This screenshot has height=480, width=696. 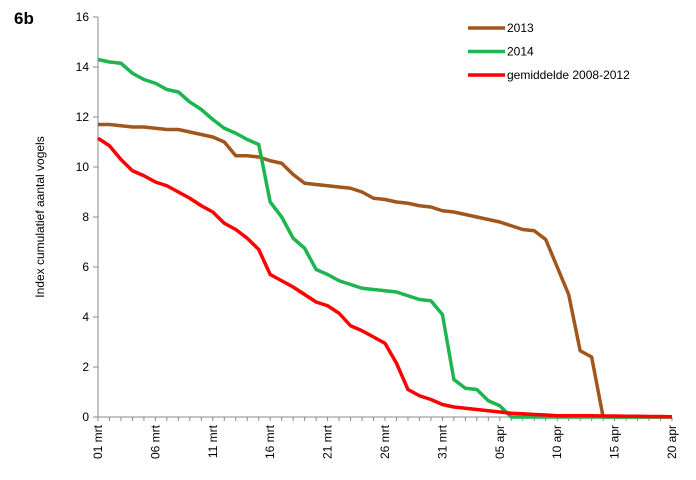 What do you see at coordinates (85, 317) in the screenshot?
I see `y-tick-label: 4` at bounding box center [85, 317].